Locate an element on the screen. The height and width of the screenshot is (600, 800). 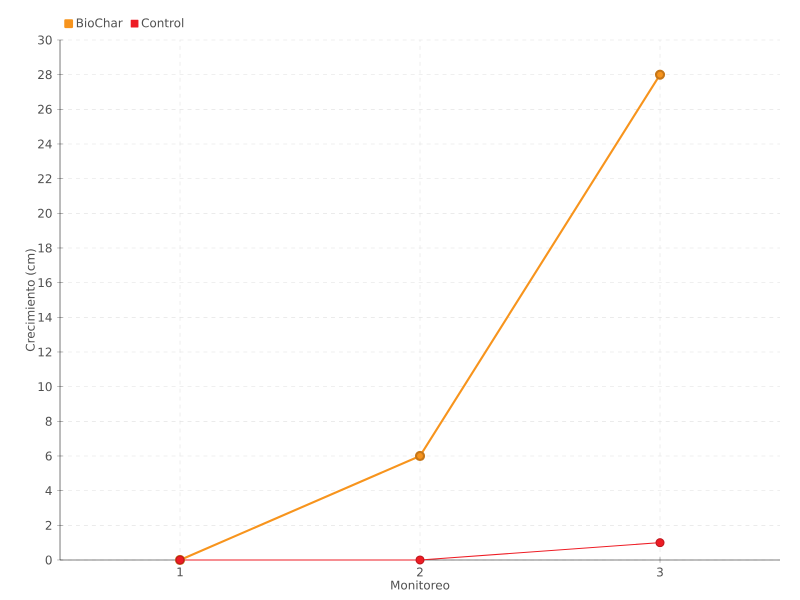
y-tick-label: 22 is located at coordinates (45, 179).